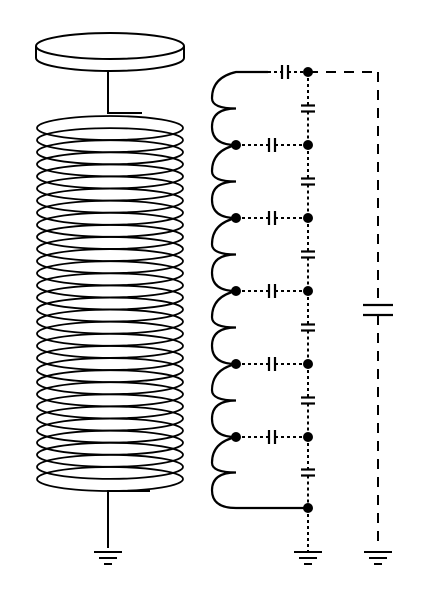 Image resolution: width=436 pixels, height=600 pixels. What do you see at coordinates (124, 92) in the screenshot?
I see `top-lead-wire` at bounding box center [124, 92].